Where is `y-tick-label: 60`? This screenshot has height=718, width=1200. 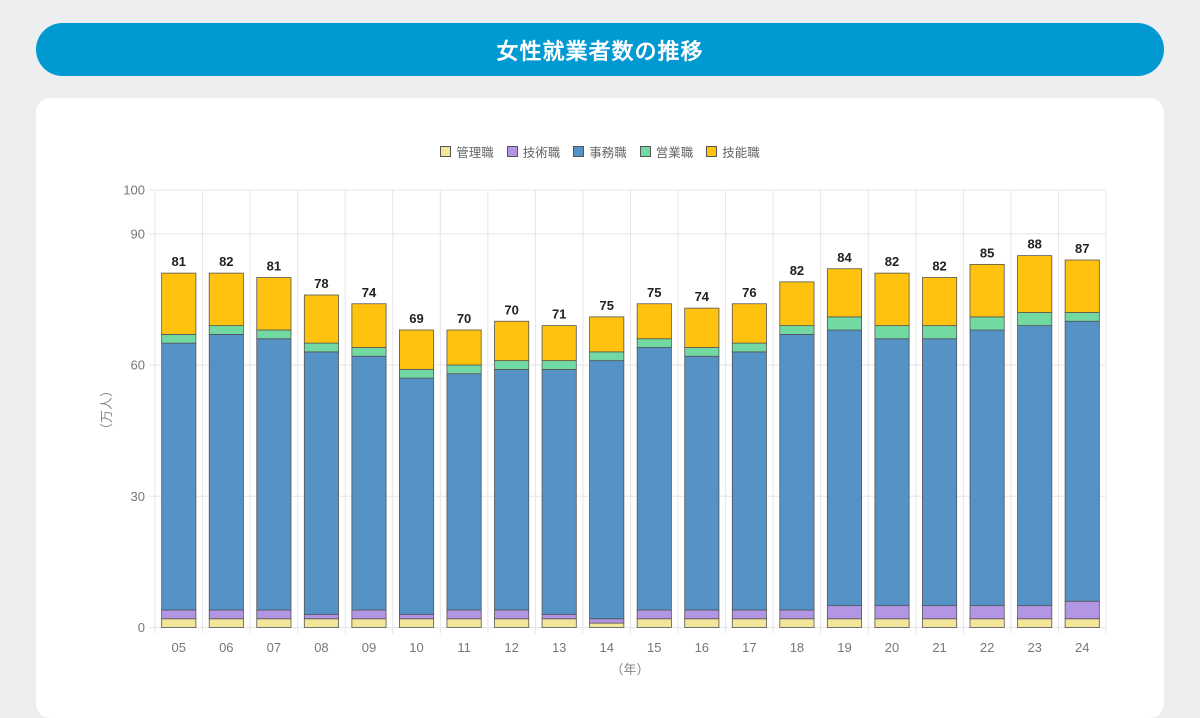
y-tick-label: 60 is located at coordinates (138, 365).